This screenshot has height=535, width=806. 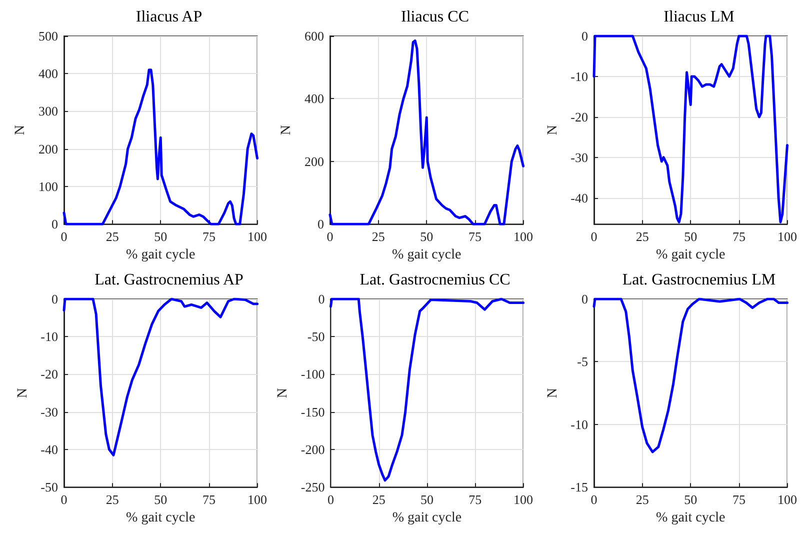 I want to click on chart-title: Lat. Gastrocnemius LM, so click(x=699, y=280).